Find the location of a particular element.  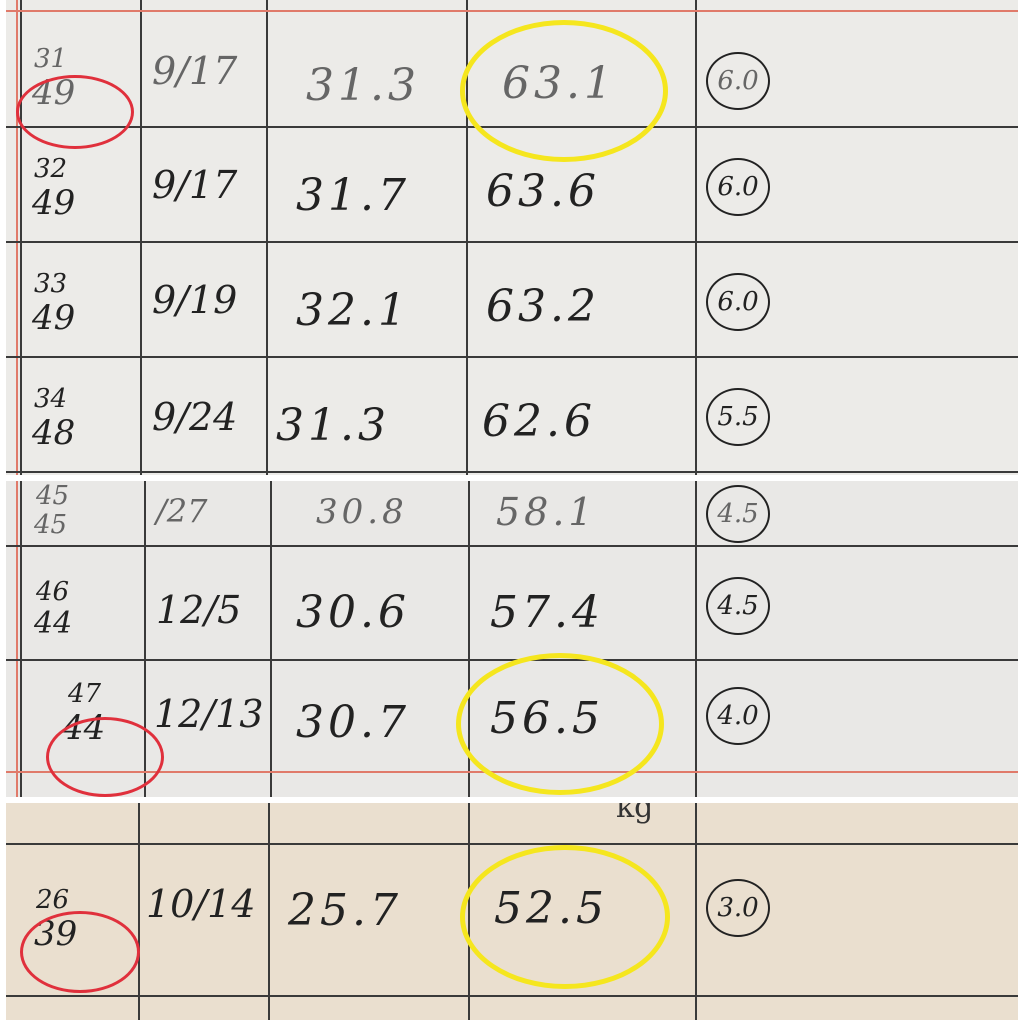

entry-date: 12/5 is located at coordinates (199, 610).